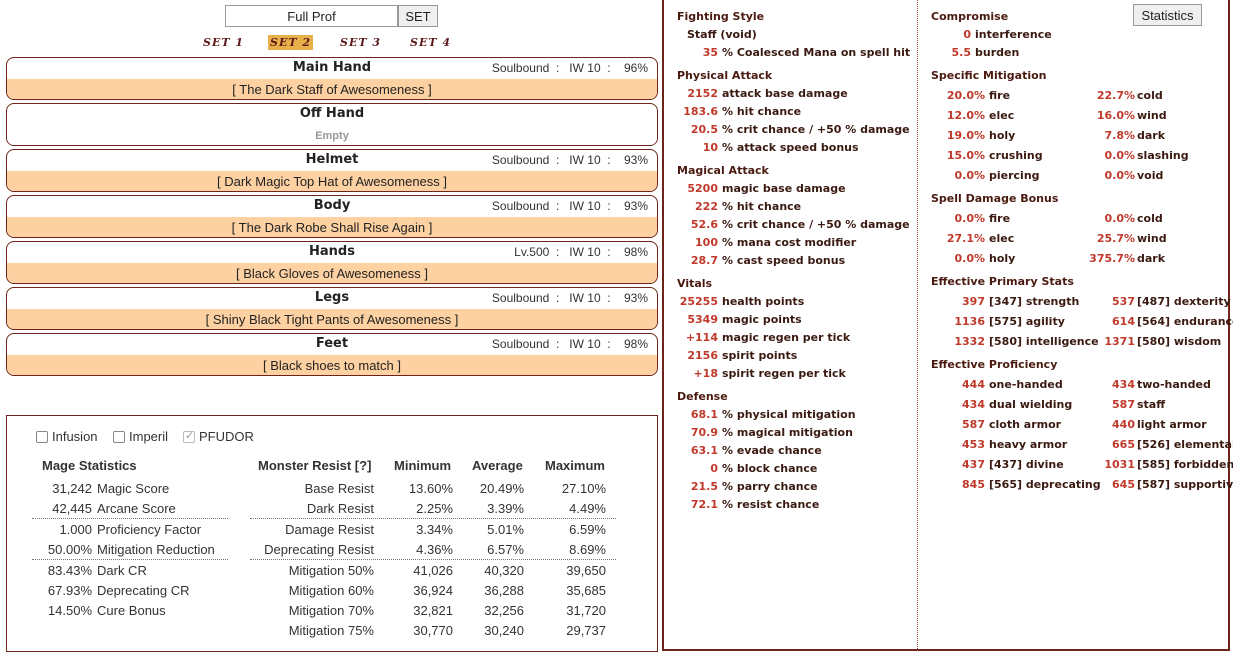  What do you see at coordinates (1119, 135) in the screenshot?
I see `specific-mitigation-value: 7.8%` at bounding box center [1119, 135].